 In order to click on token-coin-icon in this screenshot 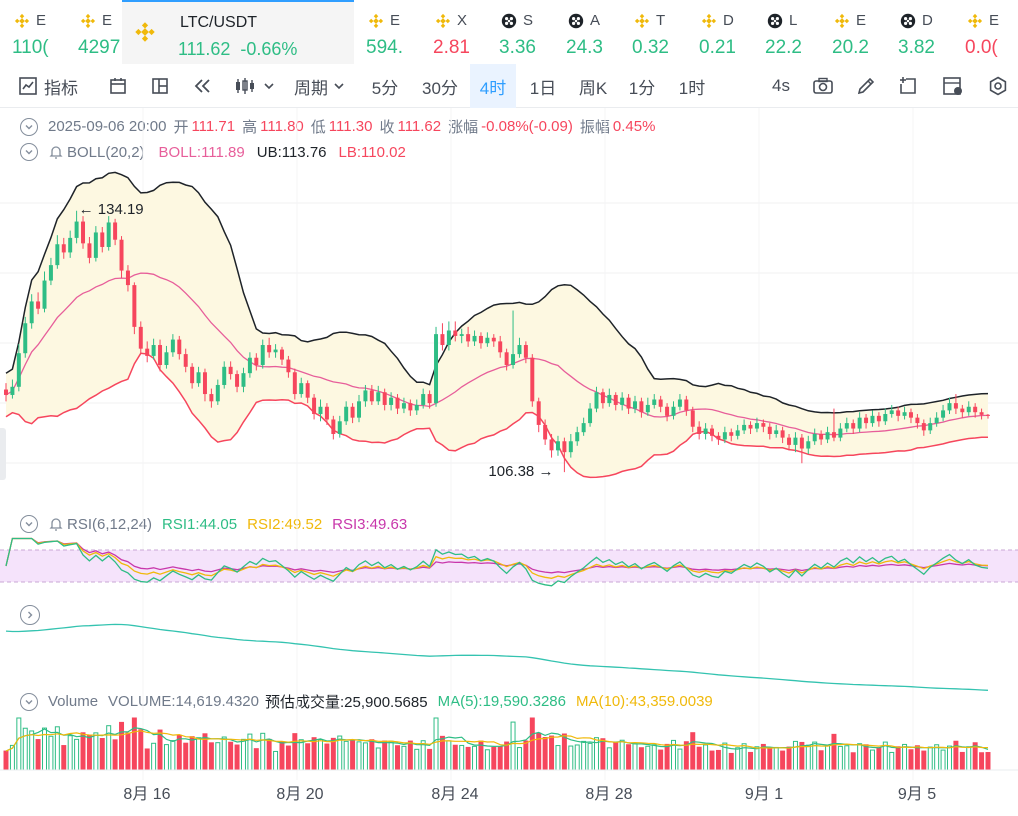, I will do `click(775, 20)`.